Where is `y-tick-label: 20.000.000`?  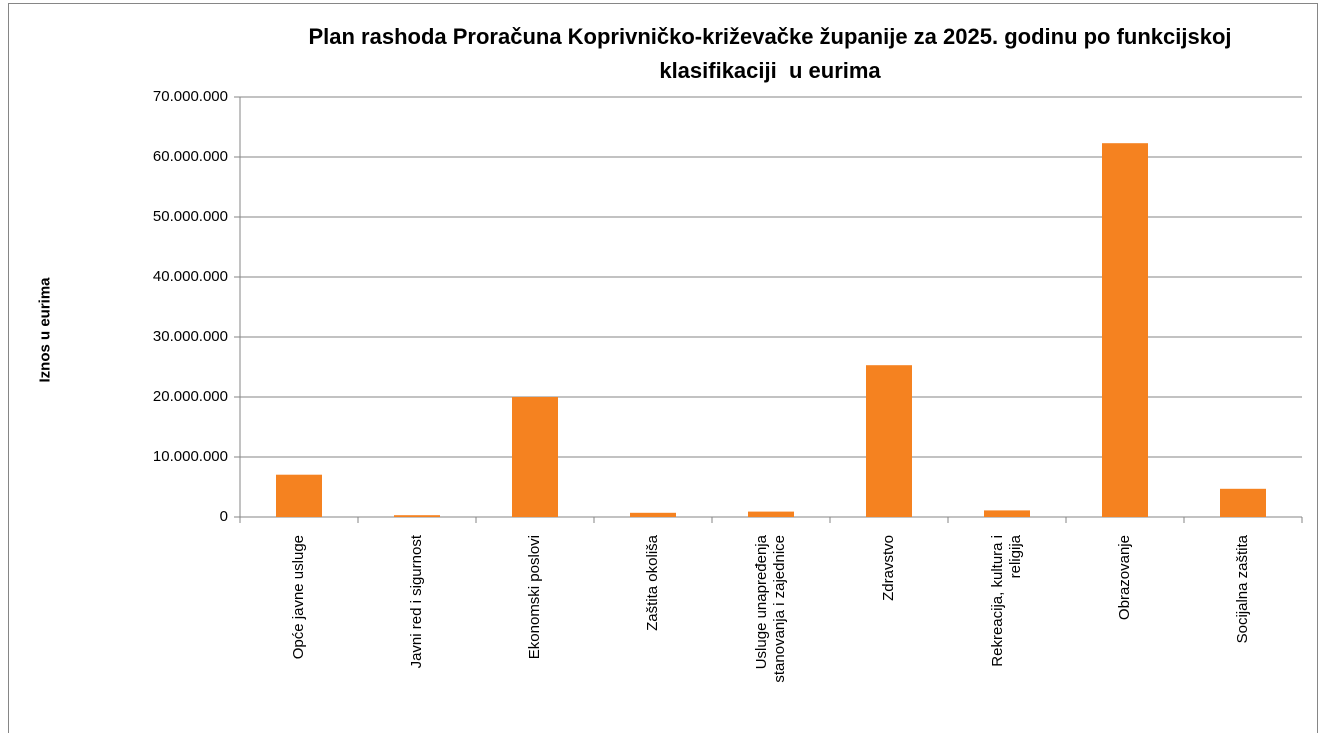 y-tick-label: 20.000.000 is located at coordinates (190, 396).